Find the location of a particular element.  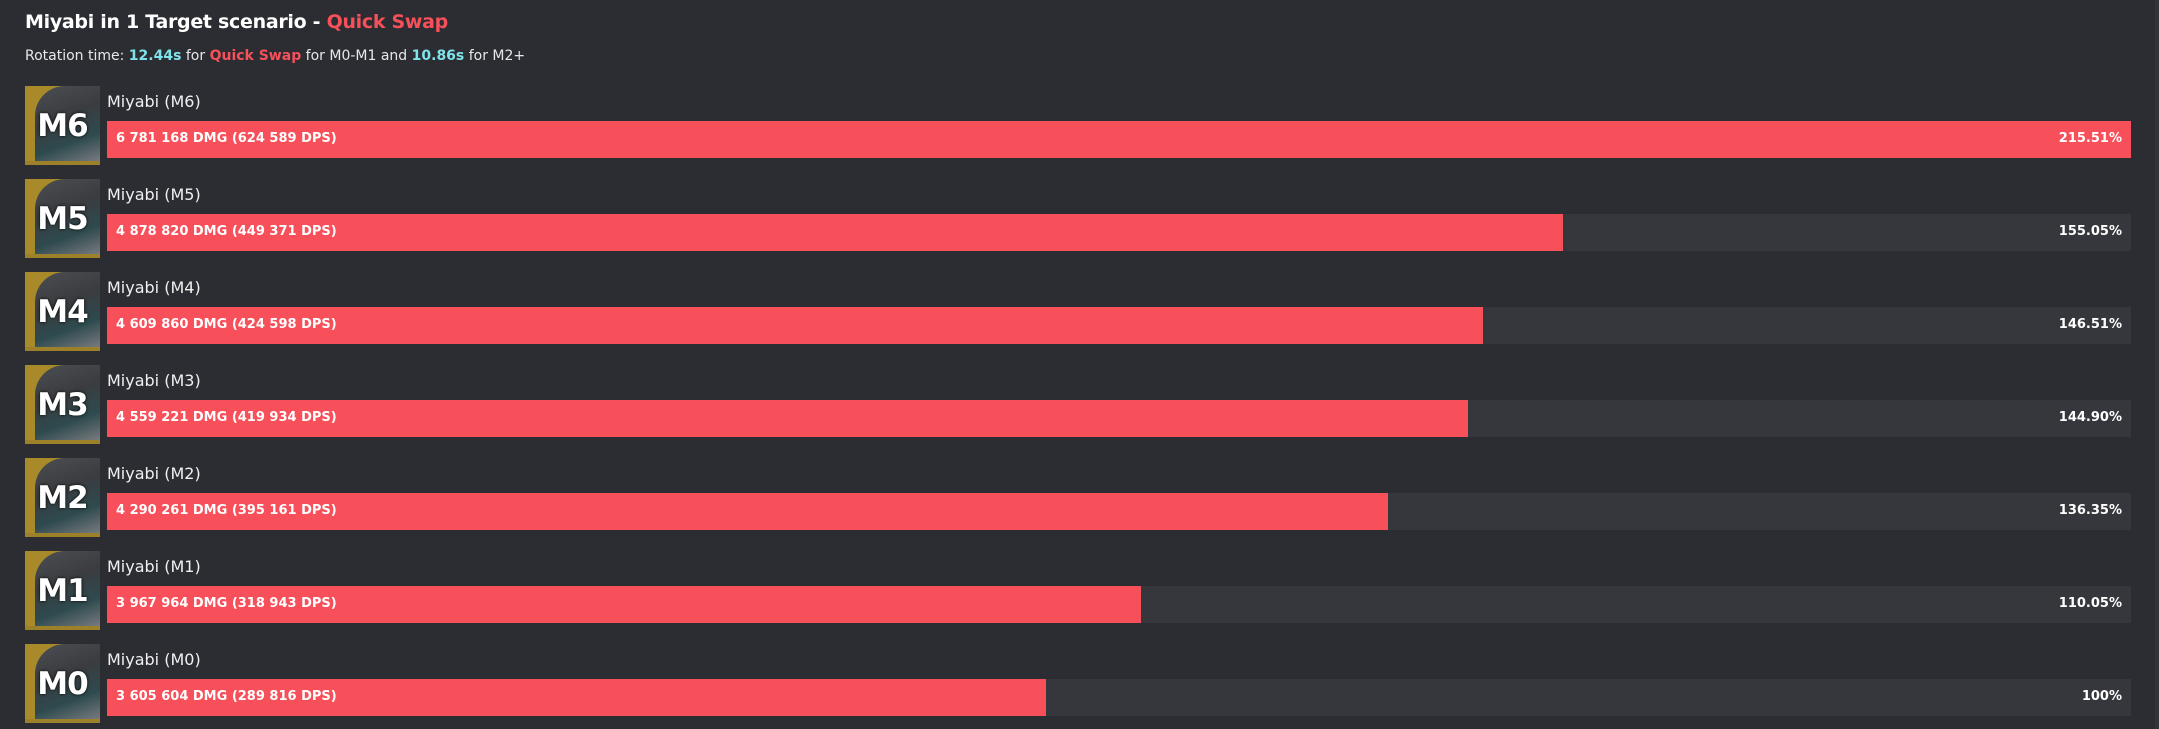

page-title: Miyabi in 1 Target scenario - Quick Swap is located at coordinates (236, 22).